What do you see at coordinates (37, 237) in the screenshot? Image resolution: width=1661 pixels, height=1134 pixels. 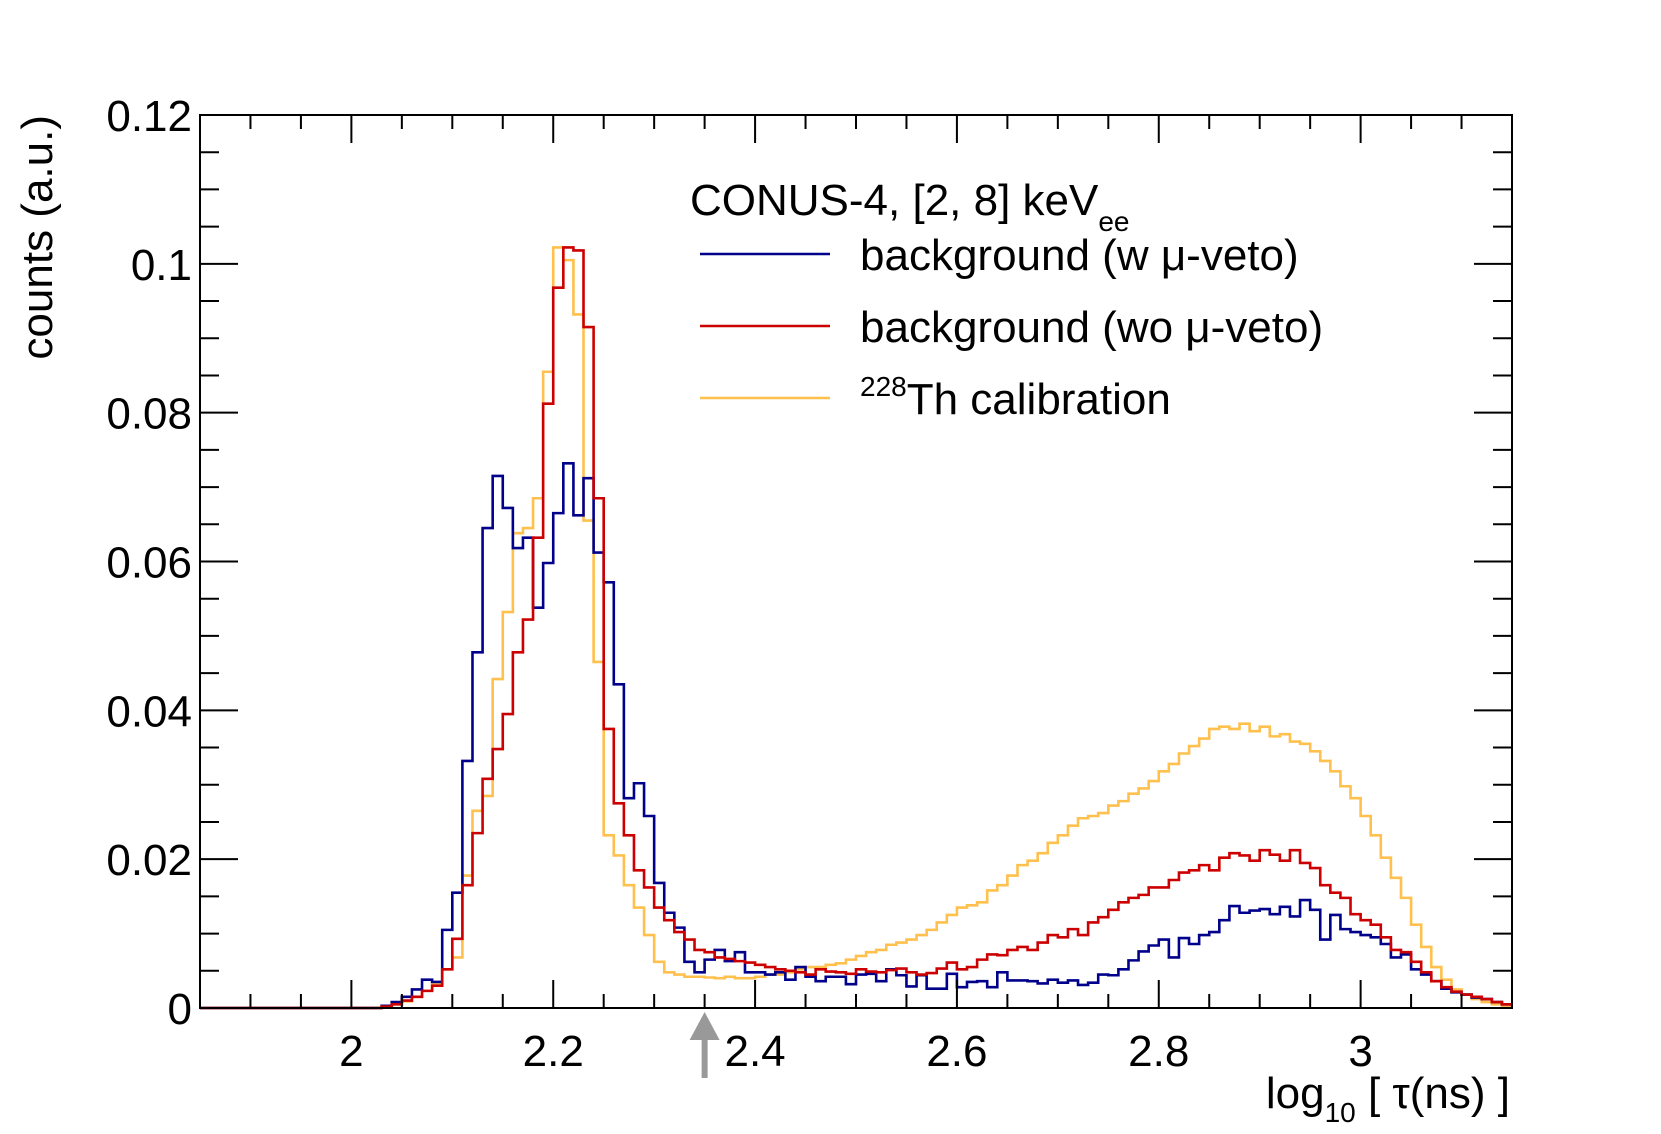 I see `y-axis-label: counts (a.u.)` at bounding box center [37, 237].